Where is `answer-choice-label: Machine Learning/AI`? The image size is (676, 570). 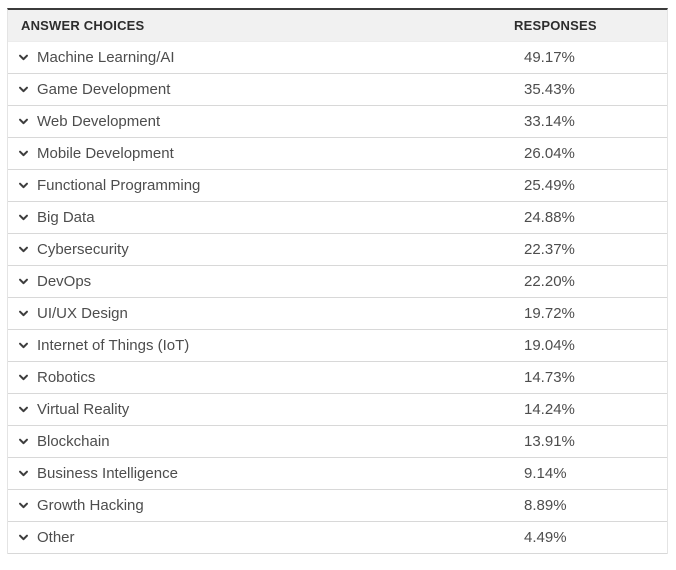 answer-choice-label: Machine Learning/AI is located at coordinates (106, 57).